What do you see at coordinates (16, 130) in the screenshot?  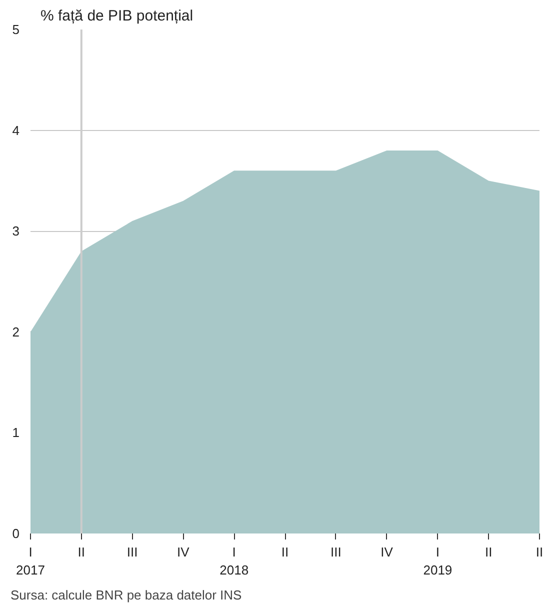 I see `y-tick-label: 4` at bounding box center [16, 130].